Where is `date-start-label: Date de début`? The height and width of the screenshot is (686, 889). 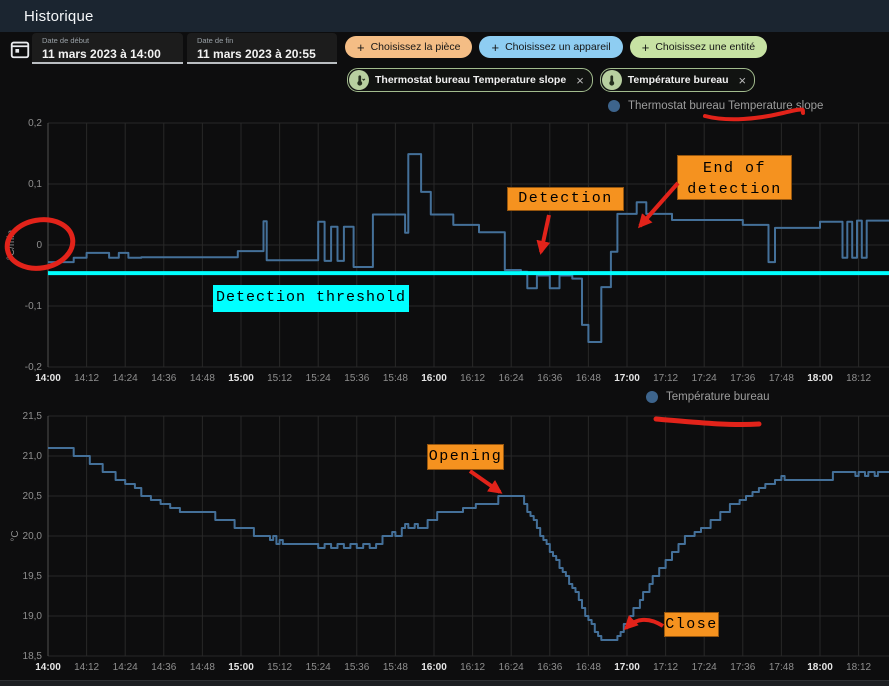 date-start-label: Date de début is located at coordinates (66, 40).